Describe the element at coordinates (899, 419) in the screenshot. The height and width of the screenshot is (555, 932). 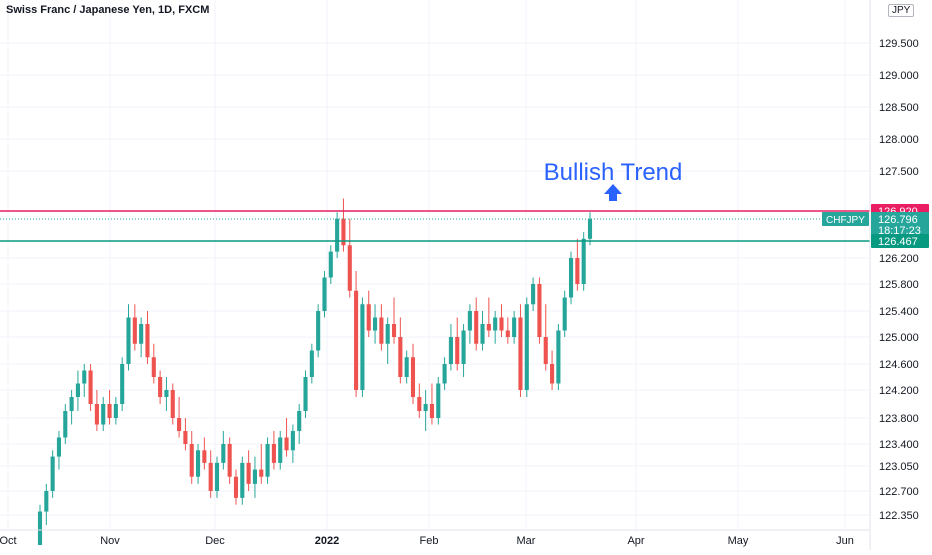
I see `y-tick-label: 123.800` at that location.